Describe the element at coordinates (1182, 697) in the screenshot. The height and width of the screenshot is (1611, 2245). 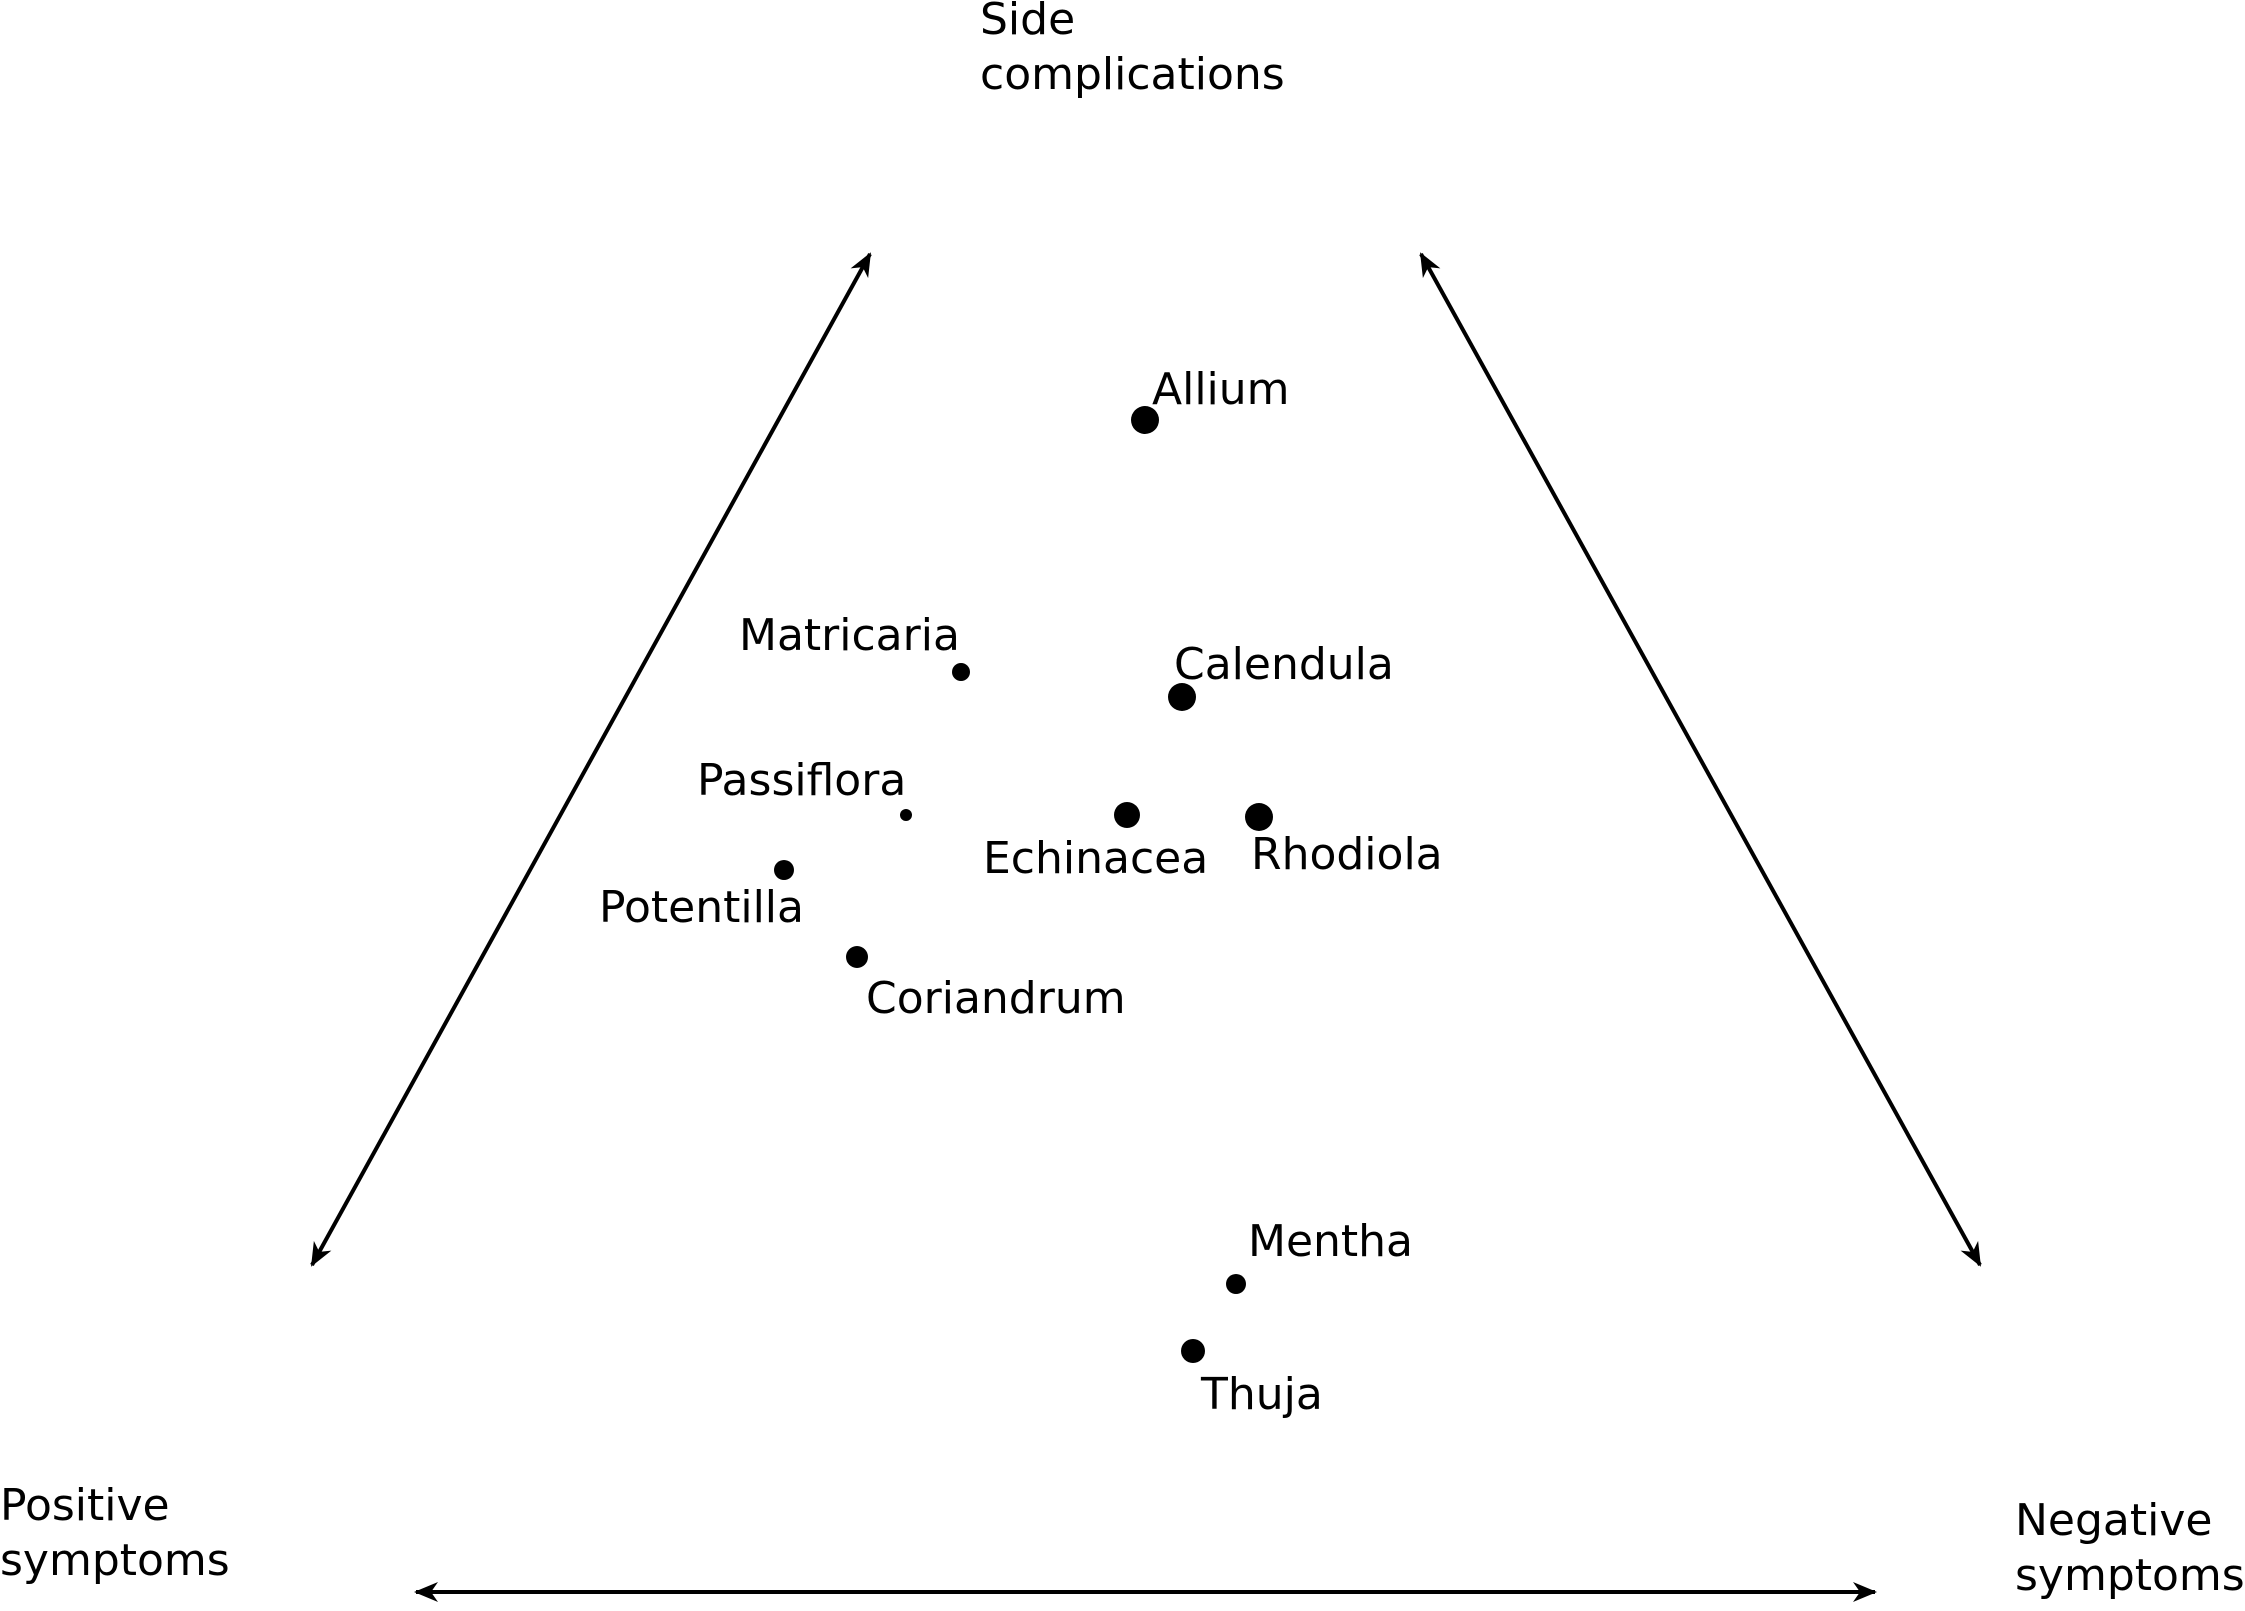
I see `point-calendula` at that location.